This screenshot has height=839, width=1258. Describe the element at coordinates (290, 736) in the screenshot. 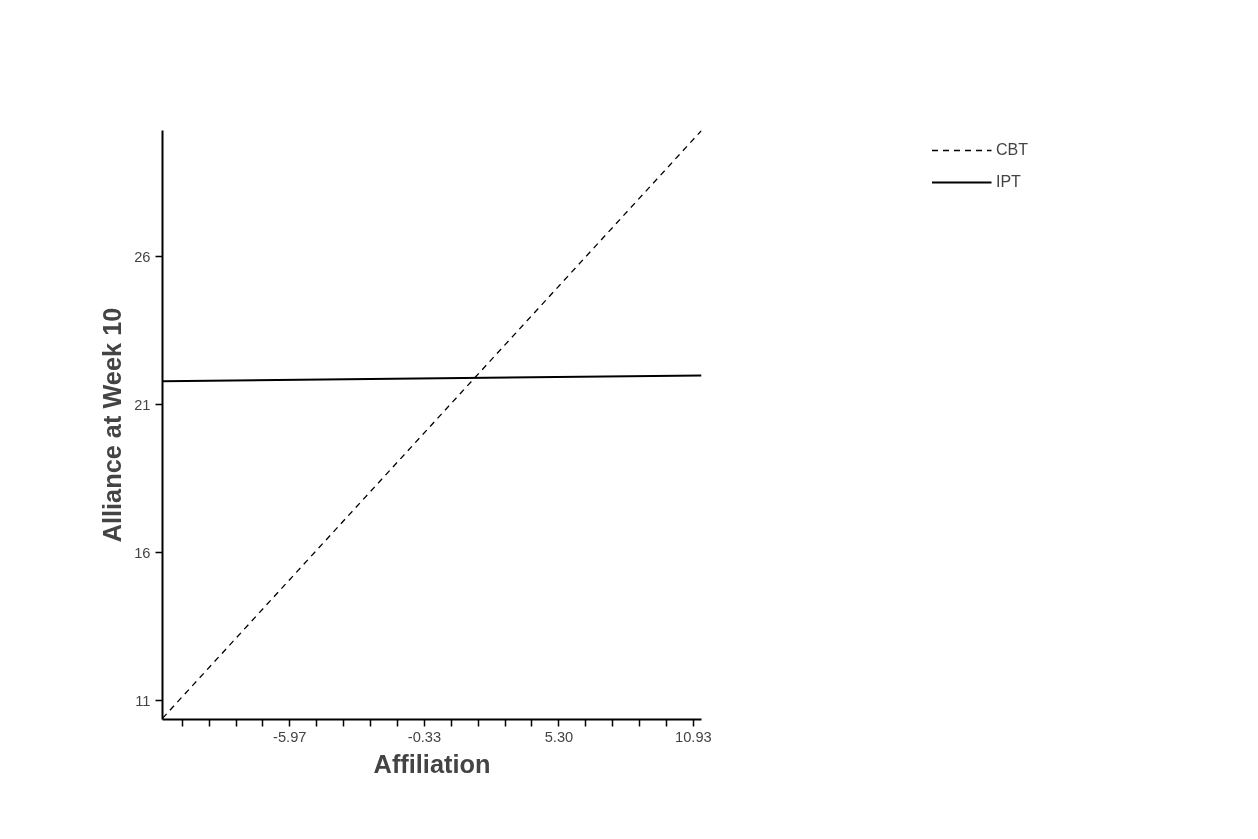

I see `x-tick-label: -5.97` at that location.